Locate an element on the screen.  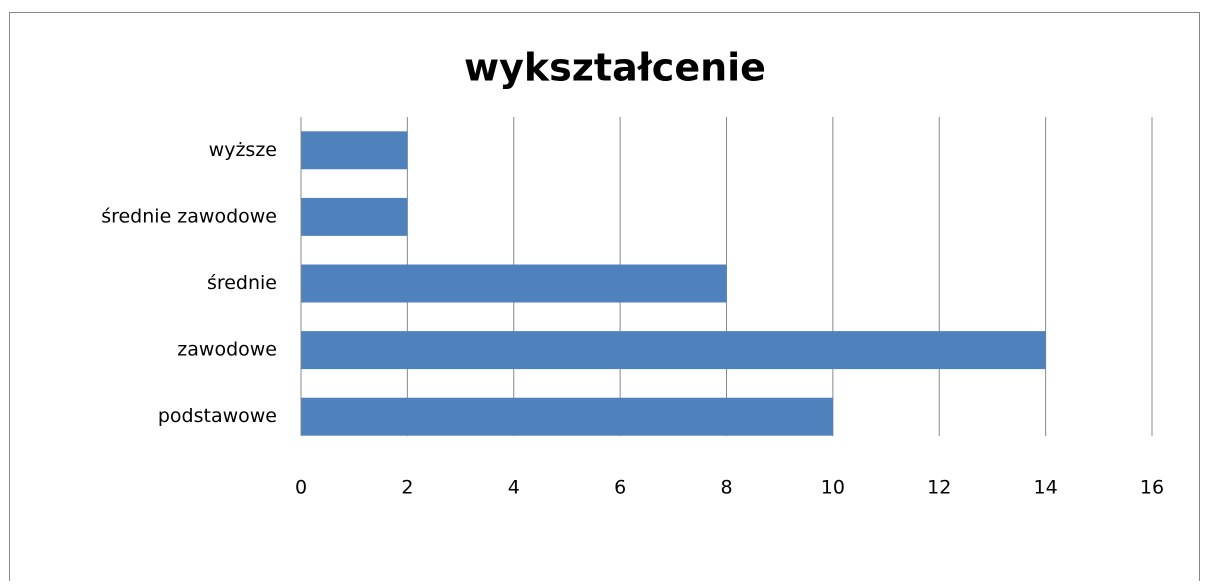
y-tick-label: zawodowe is located at coordinates (227, 350).